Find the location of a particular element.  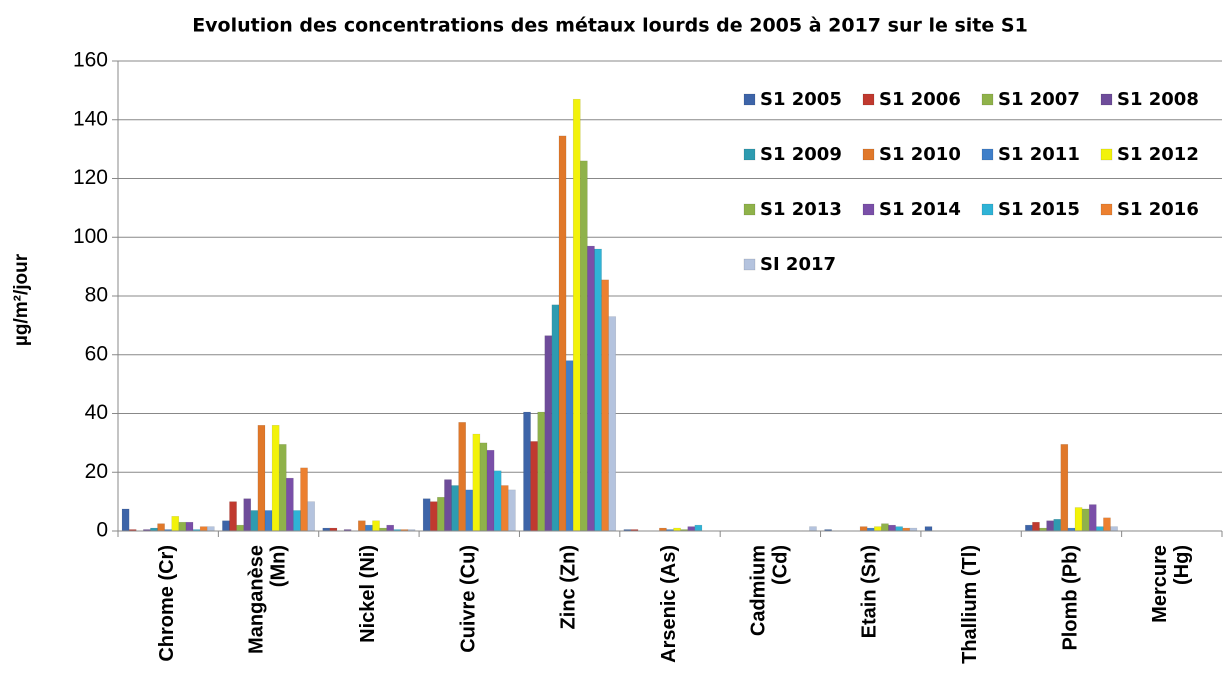

y-tick-label: 20 is located at coordinates (96, 471).